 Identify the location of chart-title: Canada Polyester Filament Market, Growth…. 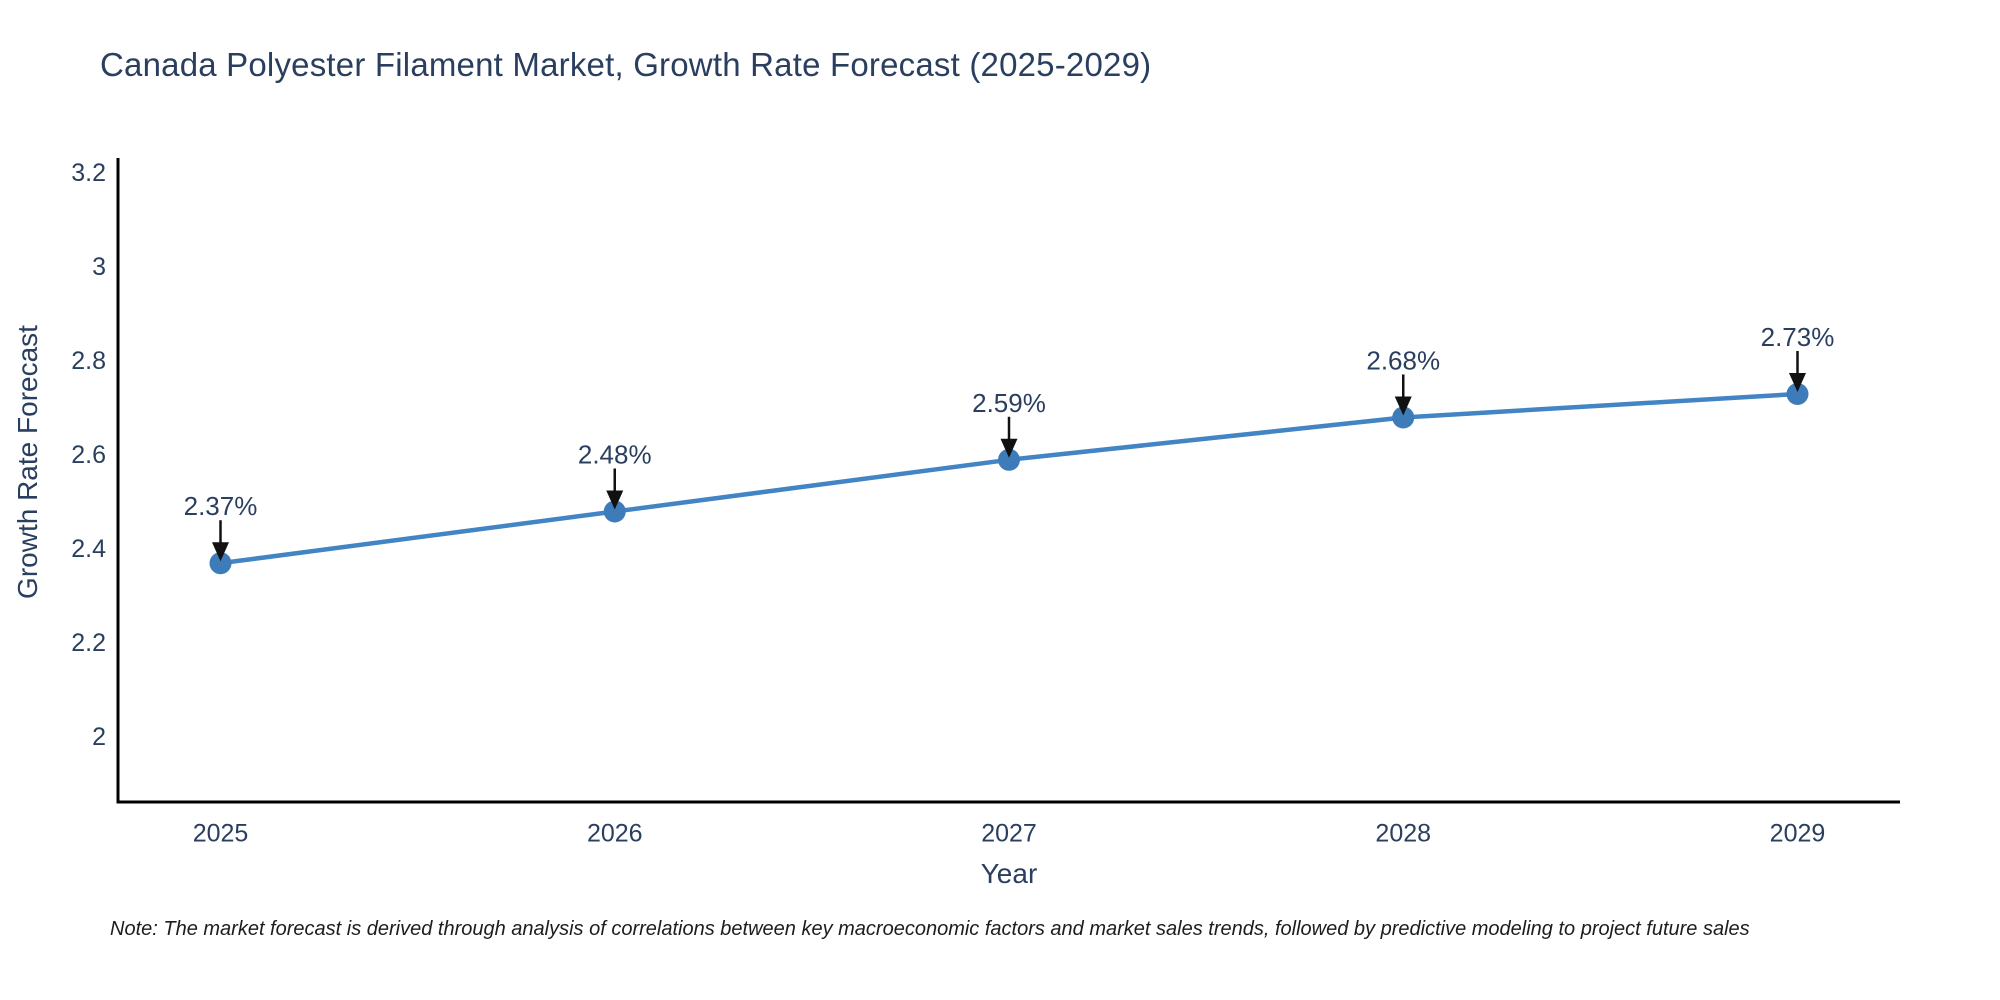
(626, 64).